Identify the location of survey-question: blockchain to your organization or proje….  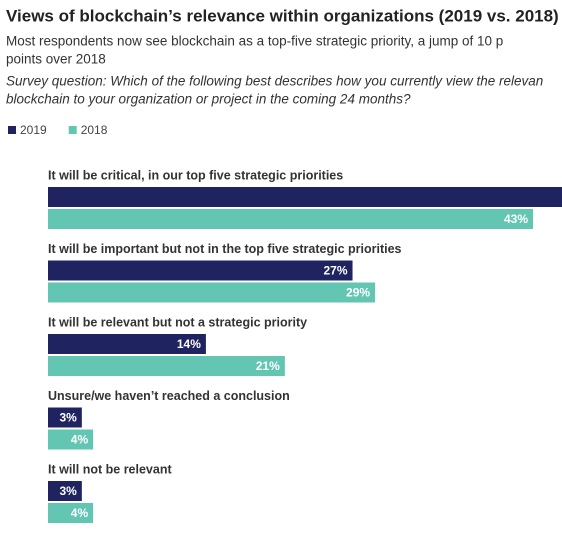
(208, 99).